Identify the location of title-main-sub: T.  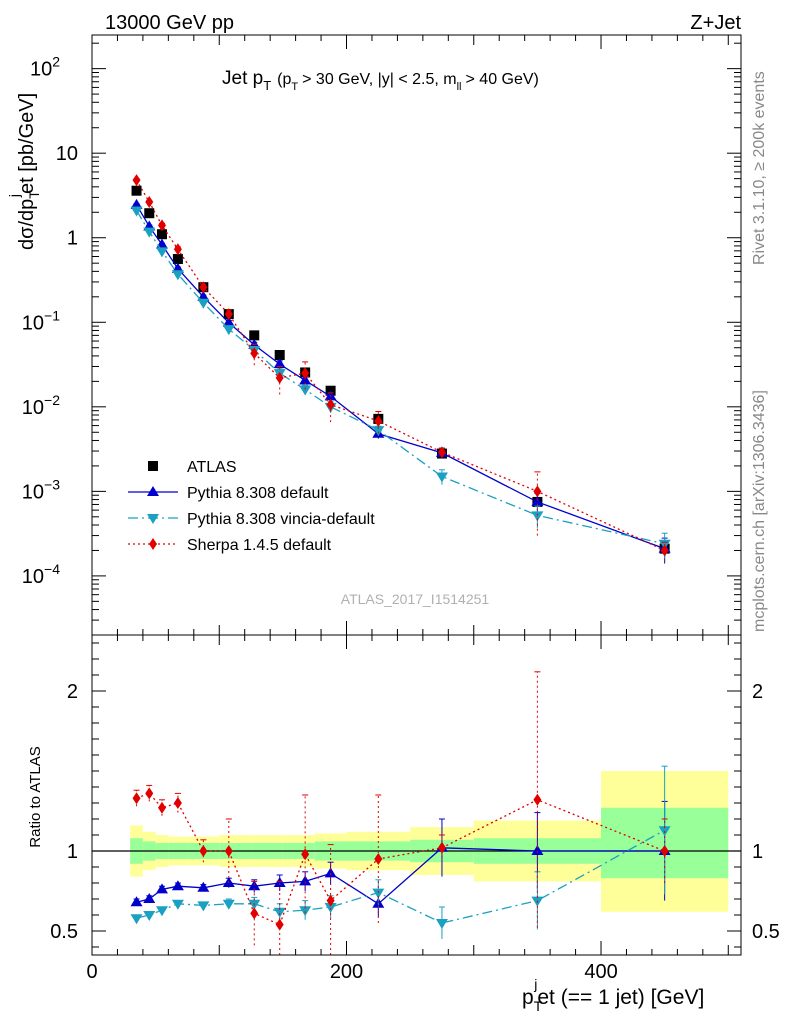
(267, 85).